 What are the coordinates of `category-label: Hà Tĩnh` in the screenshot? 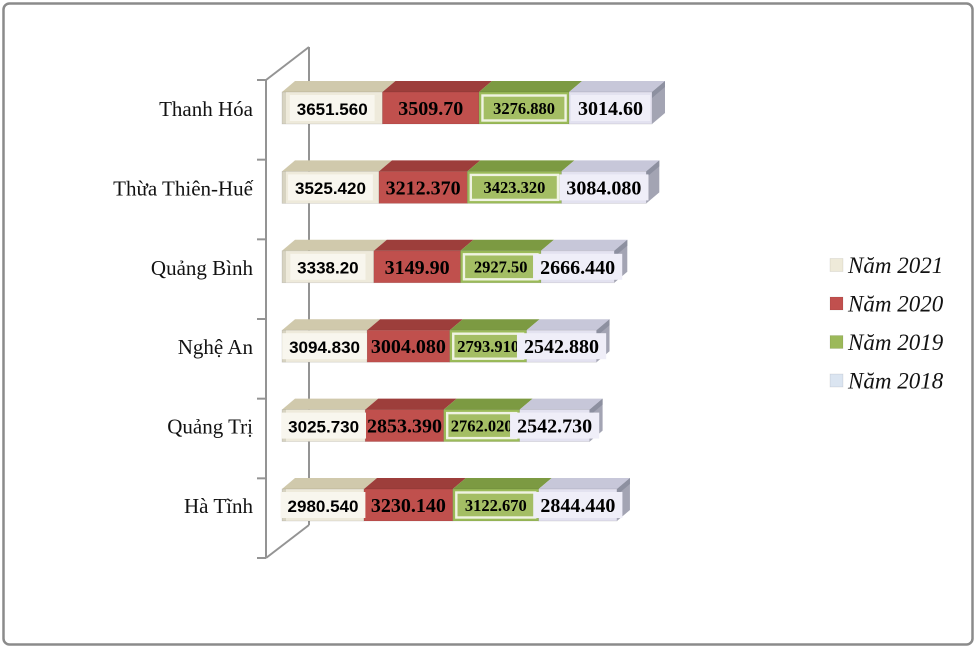 It's located at (219, 506).